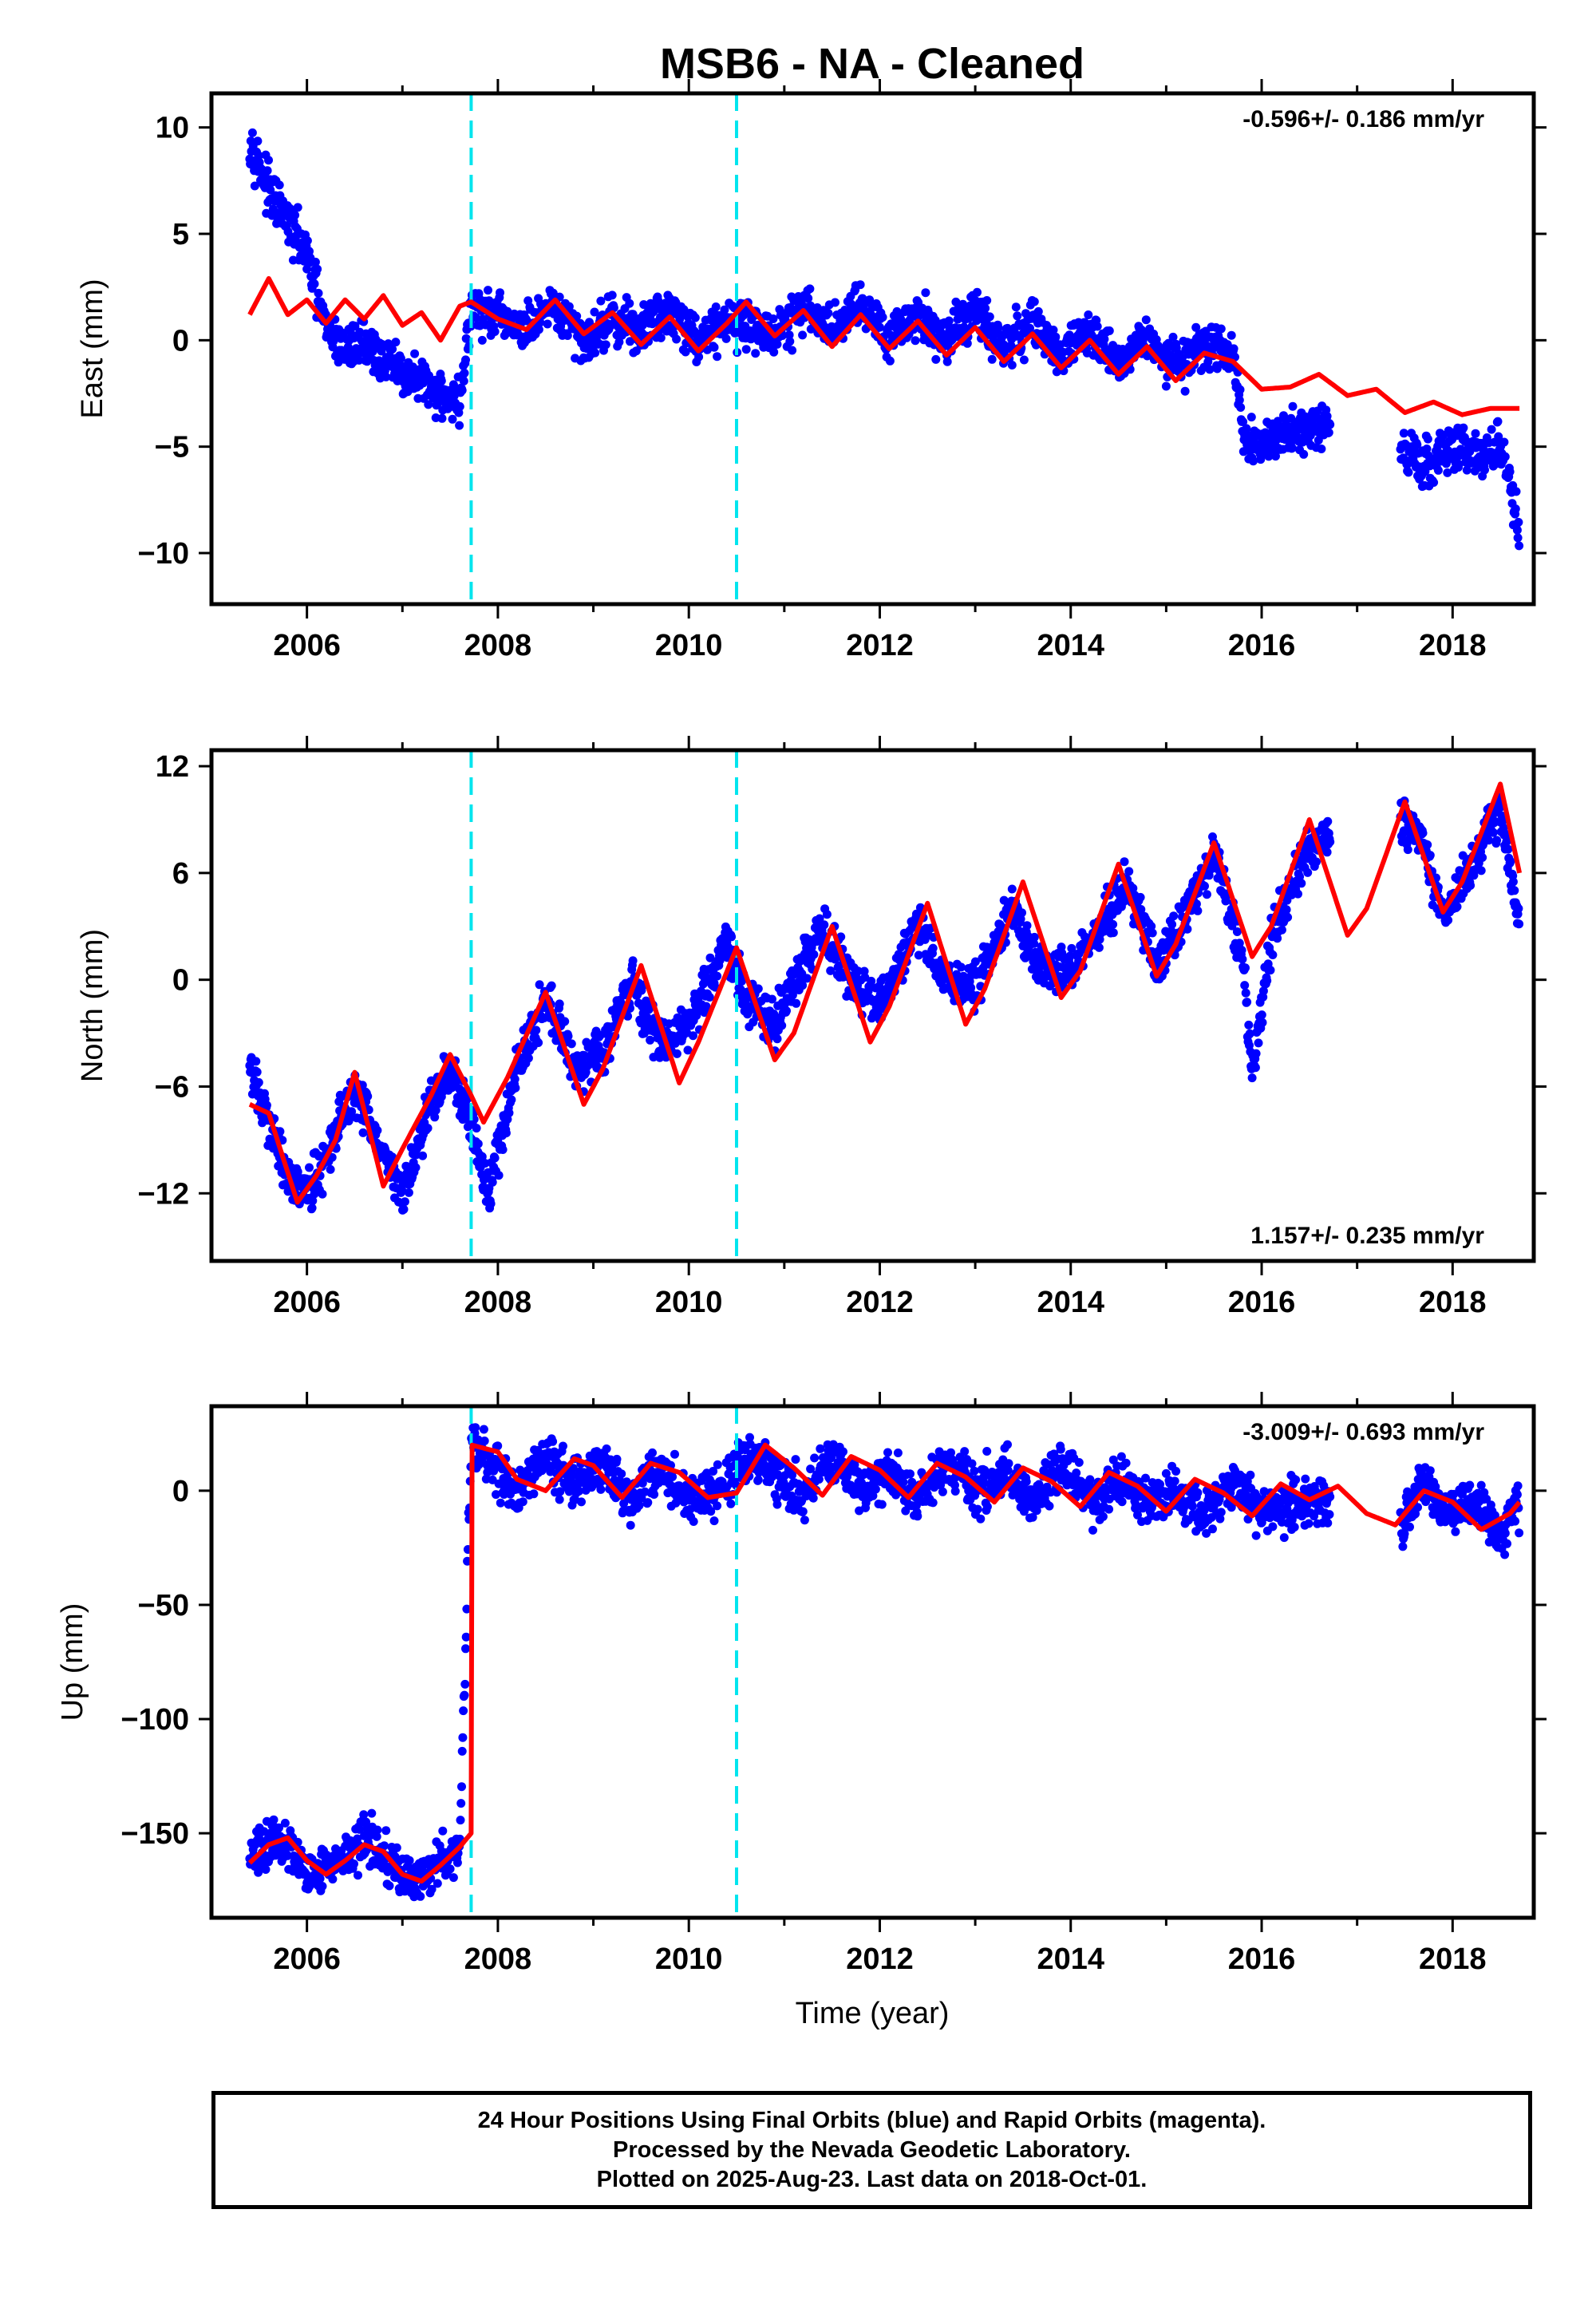  Describe the element at coordinates (307, 1302) in the screenshot. I see `x-tick-label: 2006` at that location.